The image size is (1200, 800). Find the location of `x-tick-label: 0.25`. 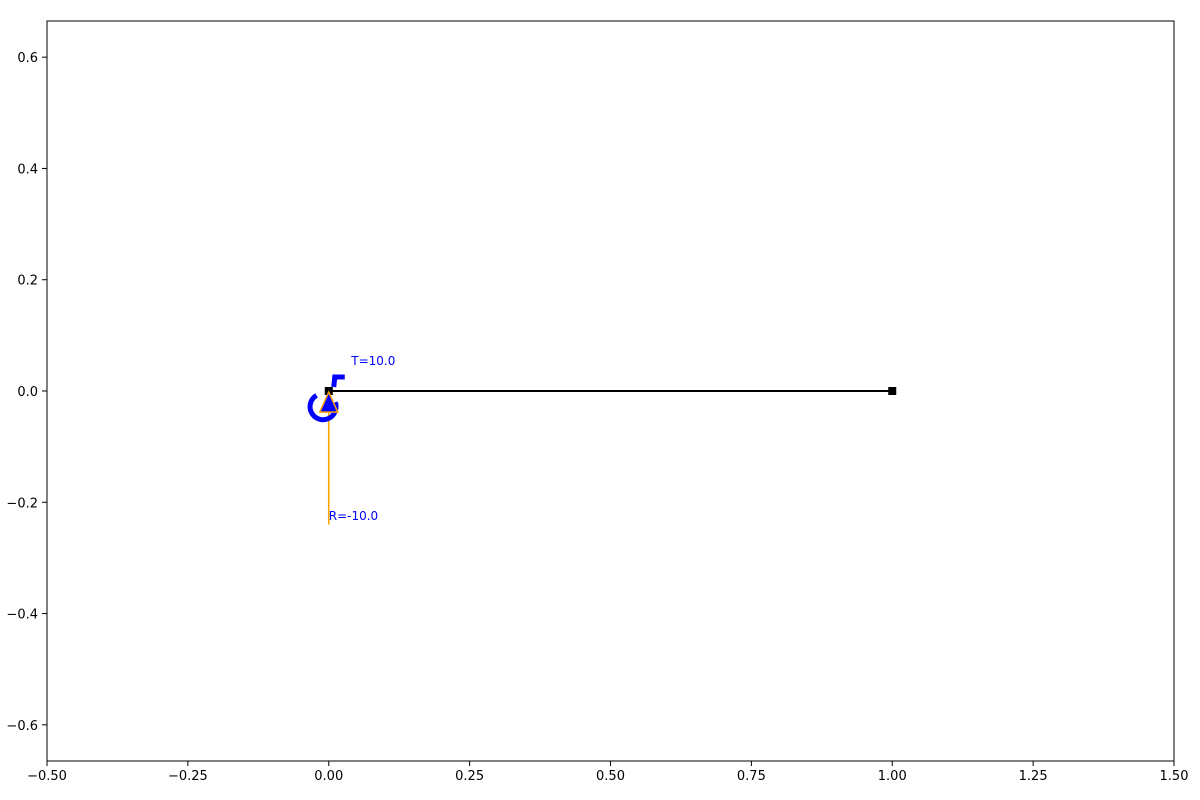

x-tick-label: 0.25 is located at coordinates (469, 776).